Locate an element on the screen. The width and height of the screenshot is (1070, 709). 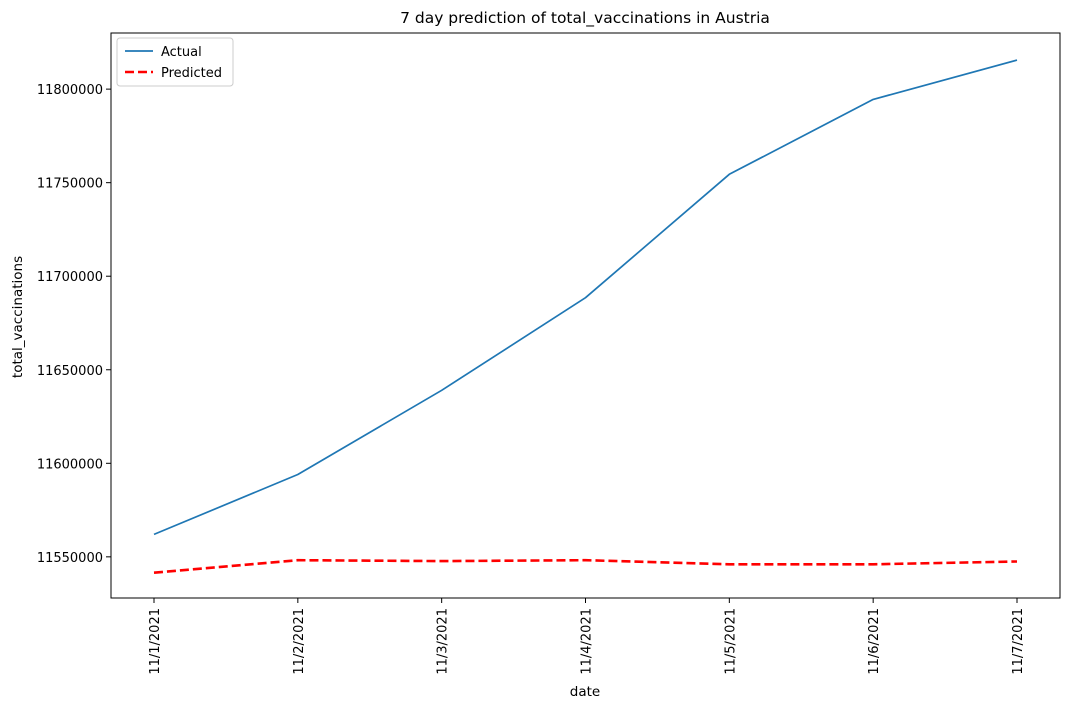
x-tick-label: 11/6/2021 is located at coordinates (874, 641).